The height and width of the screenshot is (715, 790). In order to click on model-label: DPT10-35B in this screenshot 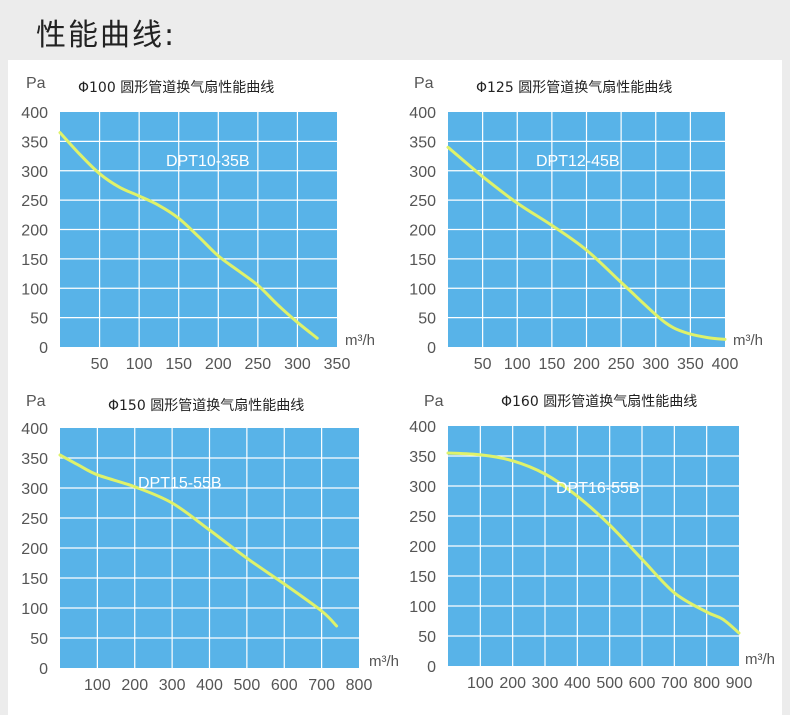, I will do `click(208, 161)`.